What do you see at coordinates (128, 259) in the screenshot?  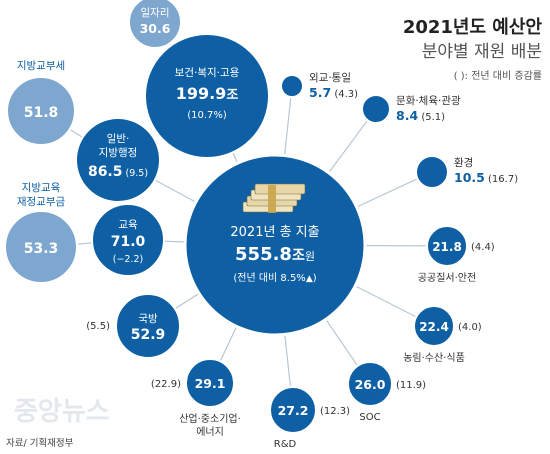 I see `change-education: (−2.2)` at bounding box center [128, 259].